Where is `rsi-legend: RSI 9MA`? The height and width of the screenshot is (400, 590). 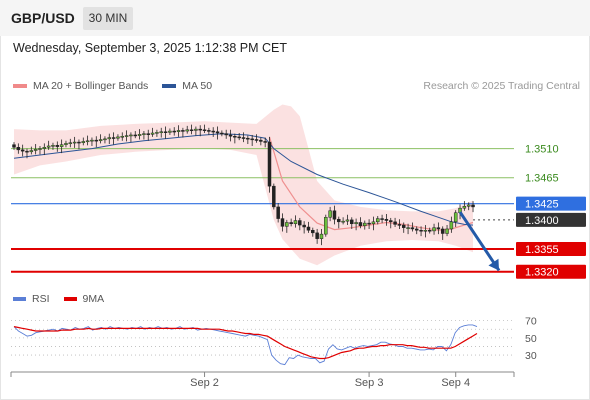
rsi-legend: RSI 9MA is located at coordinates (58, 299).